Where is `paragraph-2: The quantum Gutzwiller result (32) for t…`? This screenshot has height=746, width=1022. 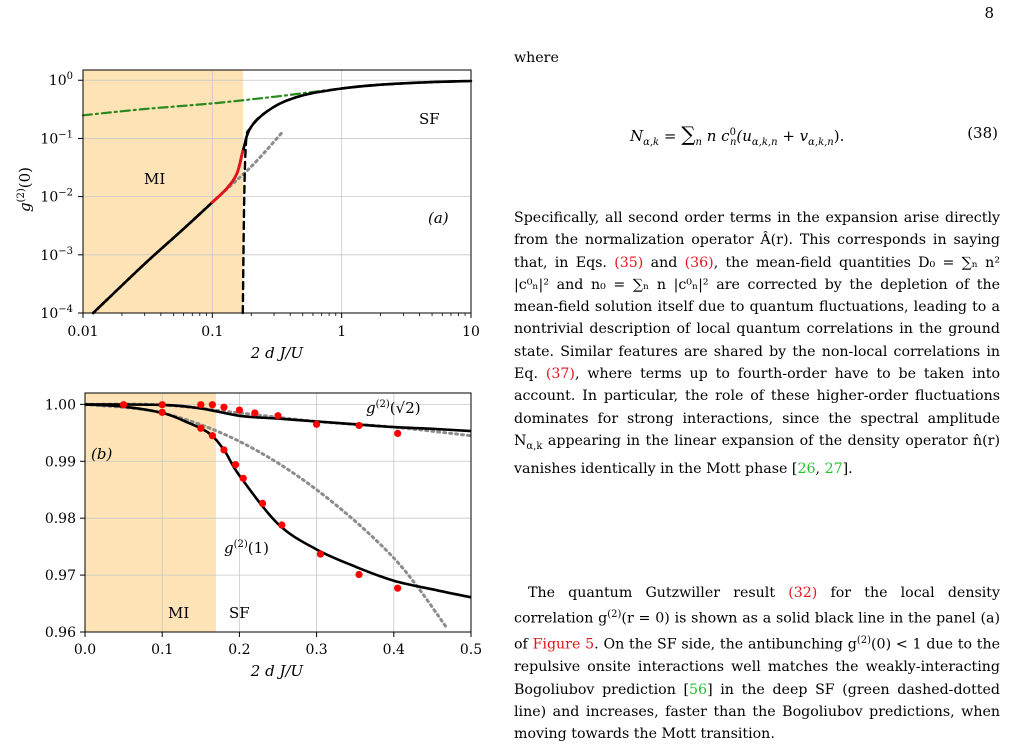 paragraph-2: The quantum Gutzwiller result (32) for t… is located at coordinates (757, 664).